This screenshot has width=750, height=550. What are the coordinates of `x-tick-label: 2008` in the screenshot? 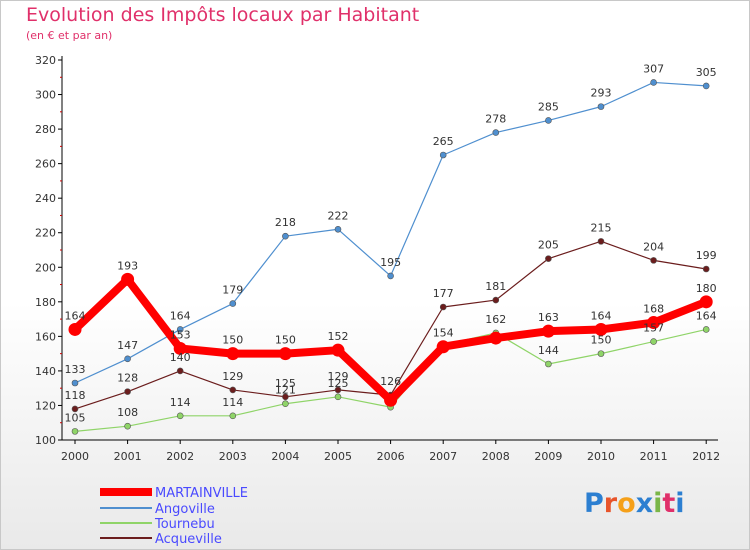 It's located at (496, 456).